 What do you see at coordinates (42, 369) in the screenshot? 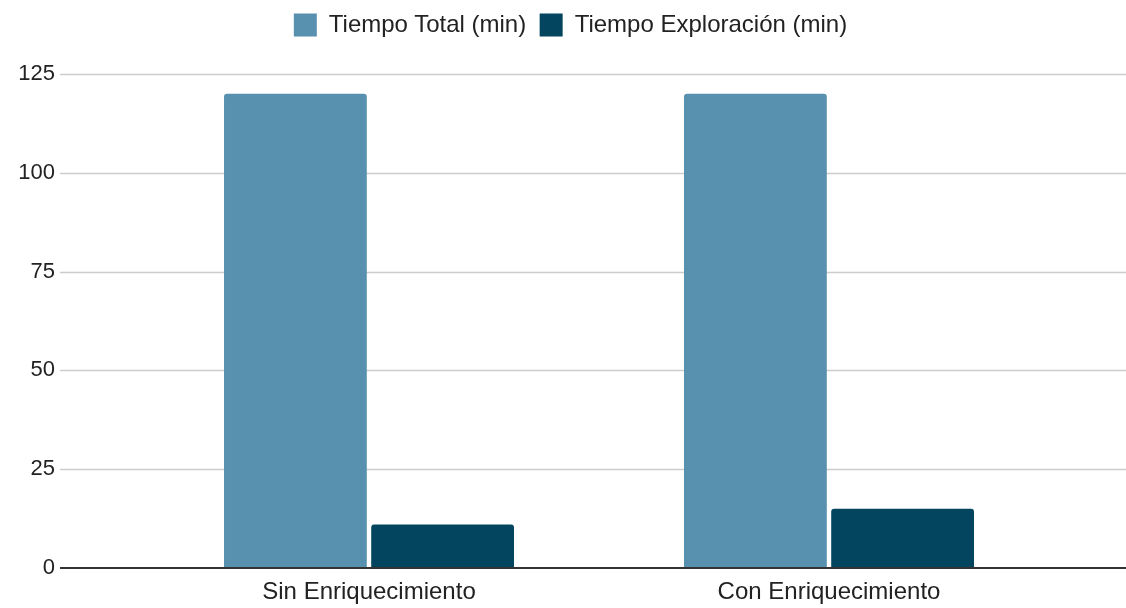
I see `y-tick-label: 50` at bounding box center [42, 369].